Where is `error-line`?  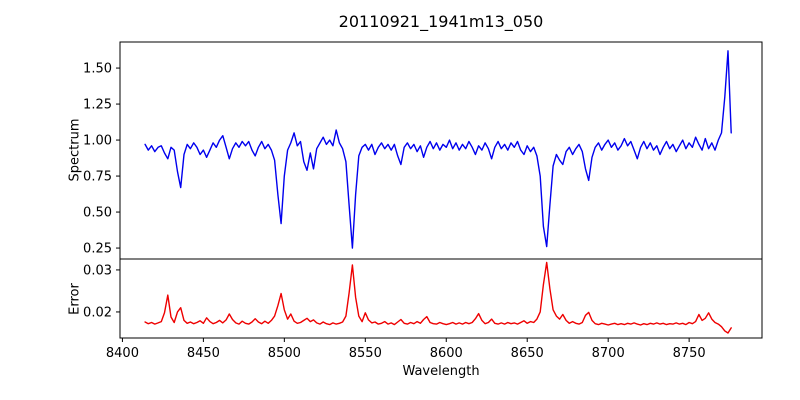
error-line is located at coordinates (438, 297).